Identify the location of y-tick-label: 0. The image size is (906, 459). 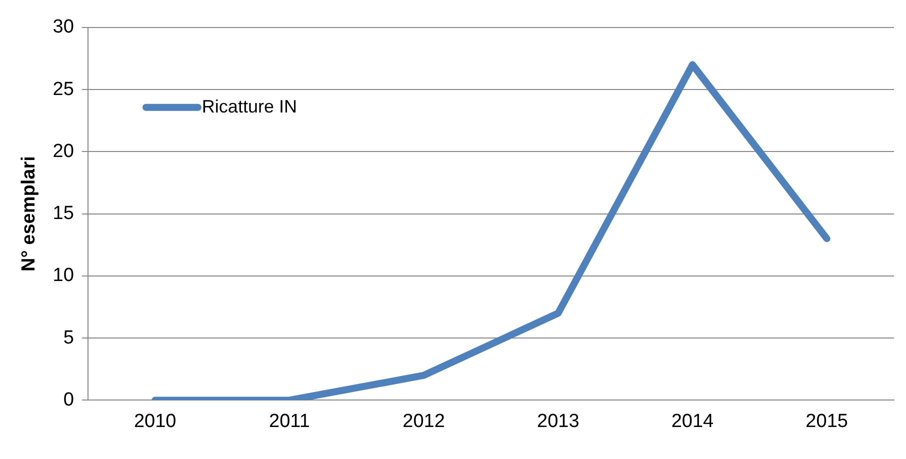
(68, 399).